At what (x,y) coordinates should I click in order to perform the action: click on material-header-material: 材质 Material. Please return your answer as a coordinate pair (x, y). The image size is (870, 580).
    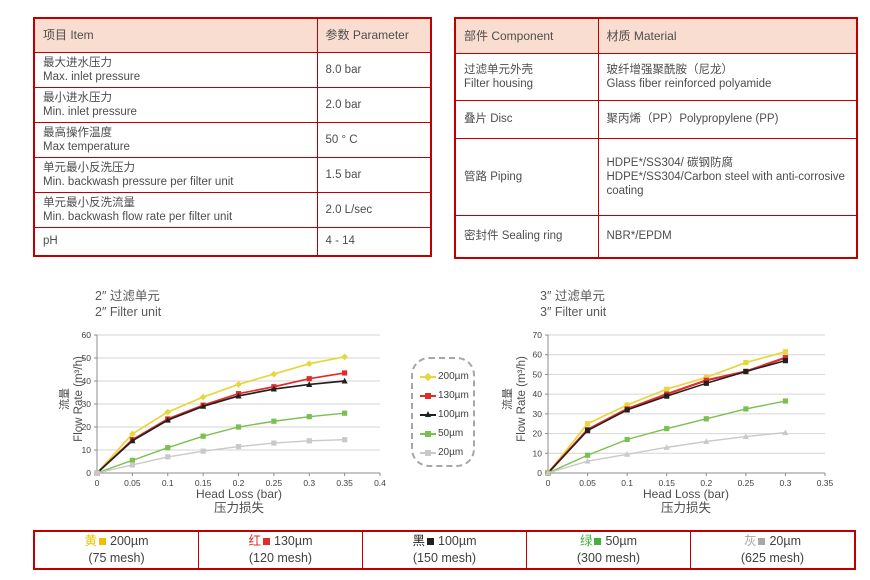
    Looking at the image, I should click on (727, 35).